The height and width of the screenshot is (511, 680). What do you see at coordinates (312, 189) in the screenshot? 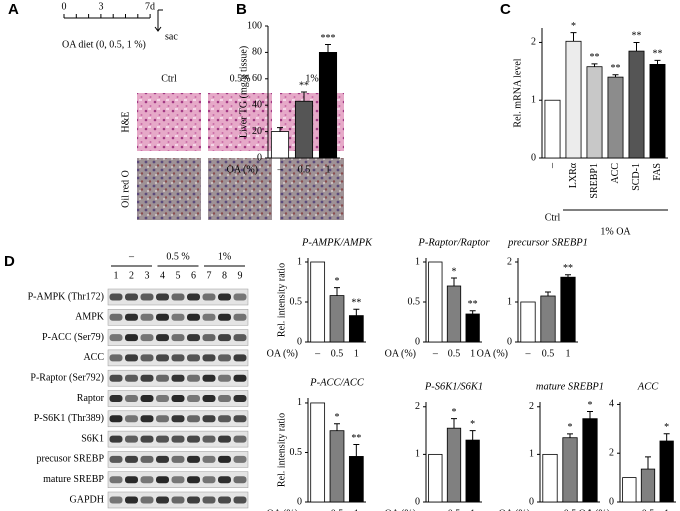
I see `histology-image` at bounding box center [312, 189].